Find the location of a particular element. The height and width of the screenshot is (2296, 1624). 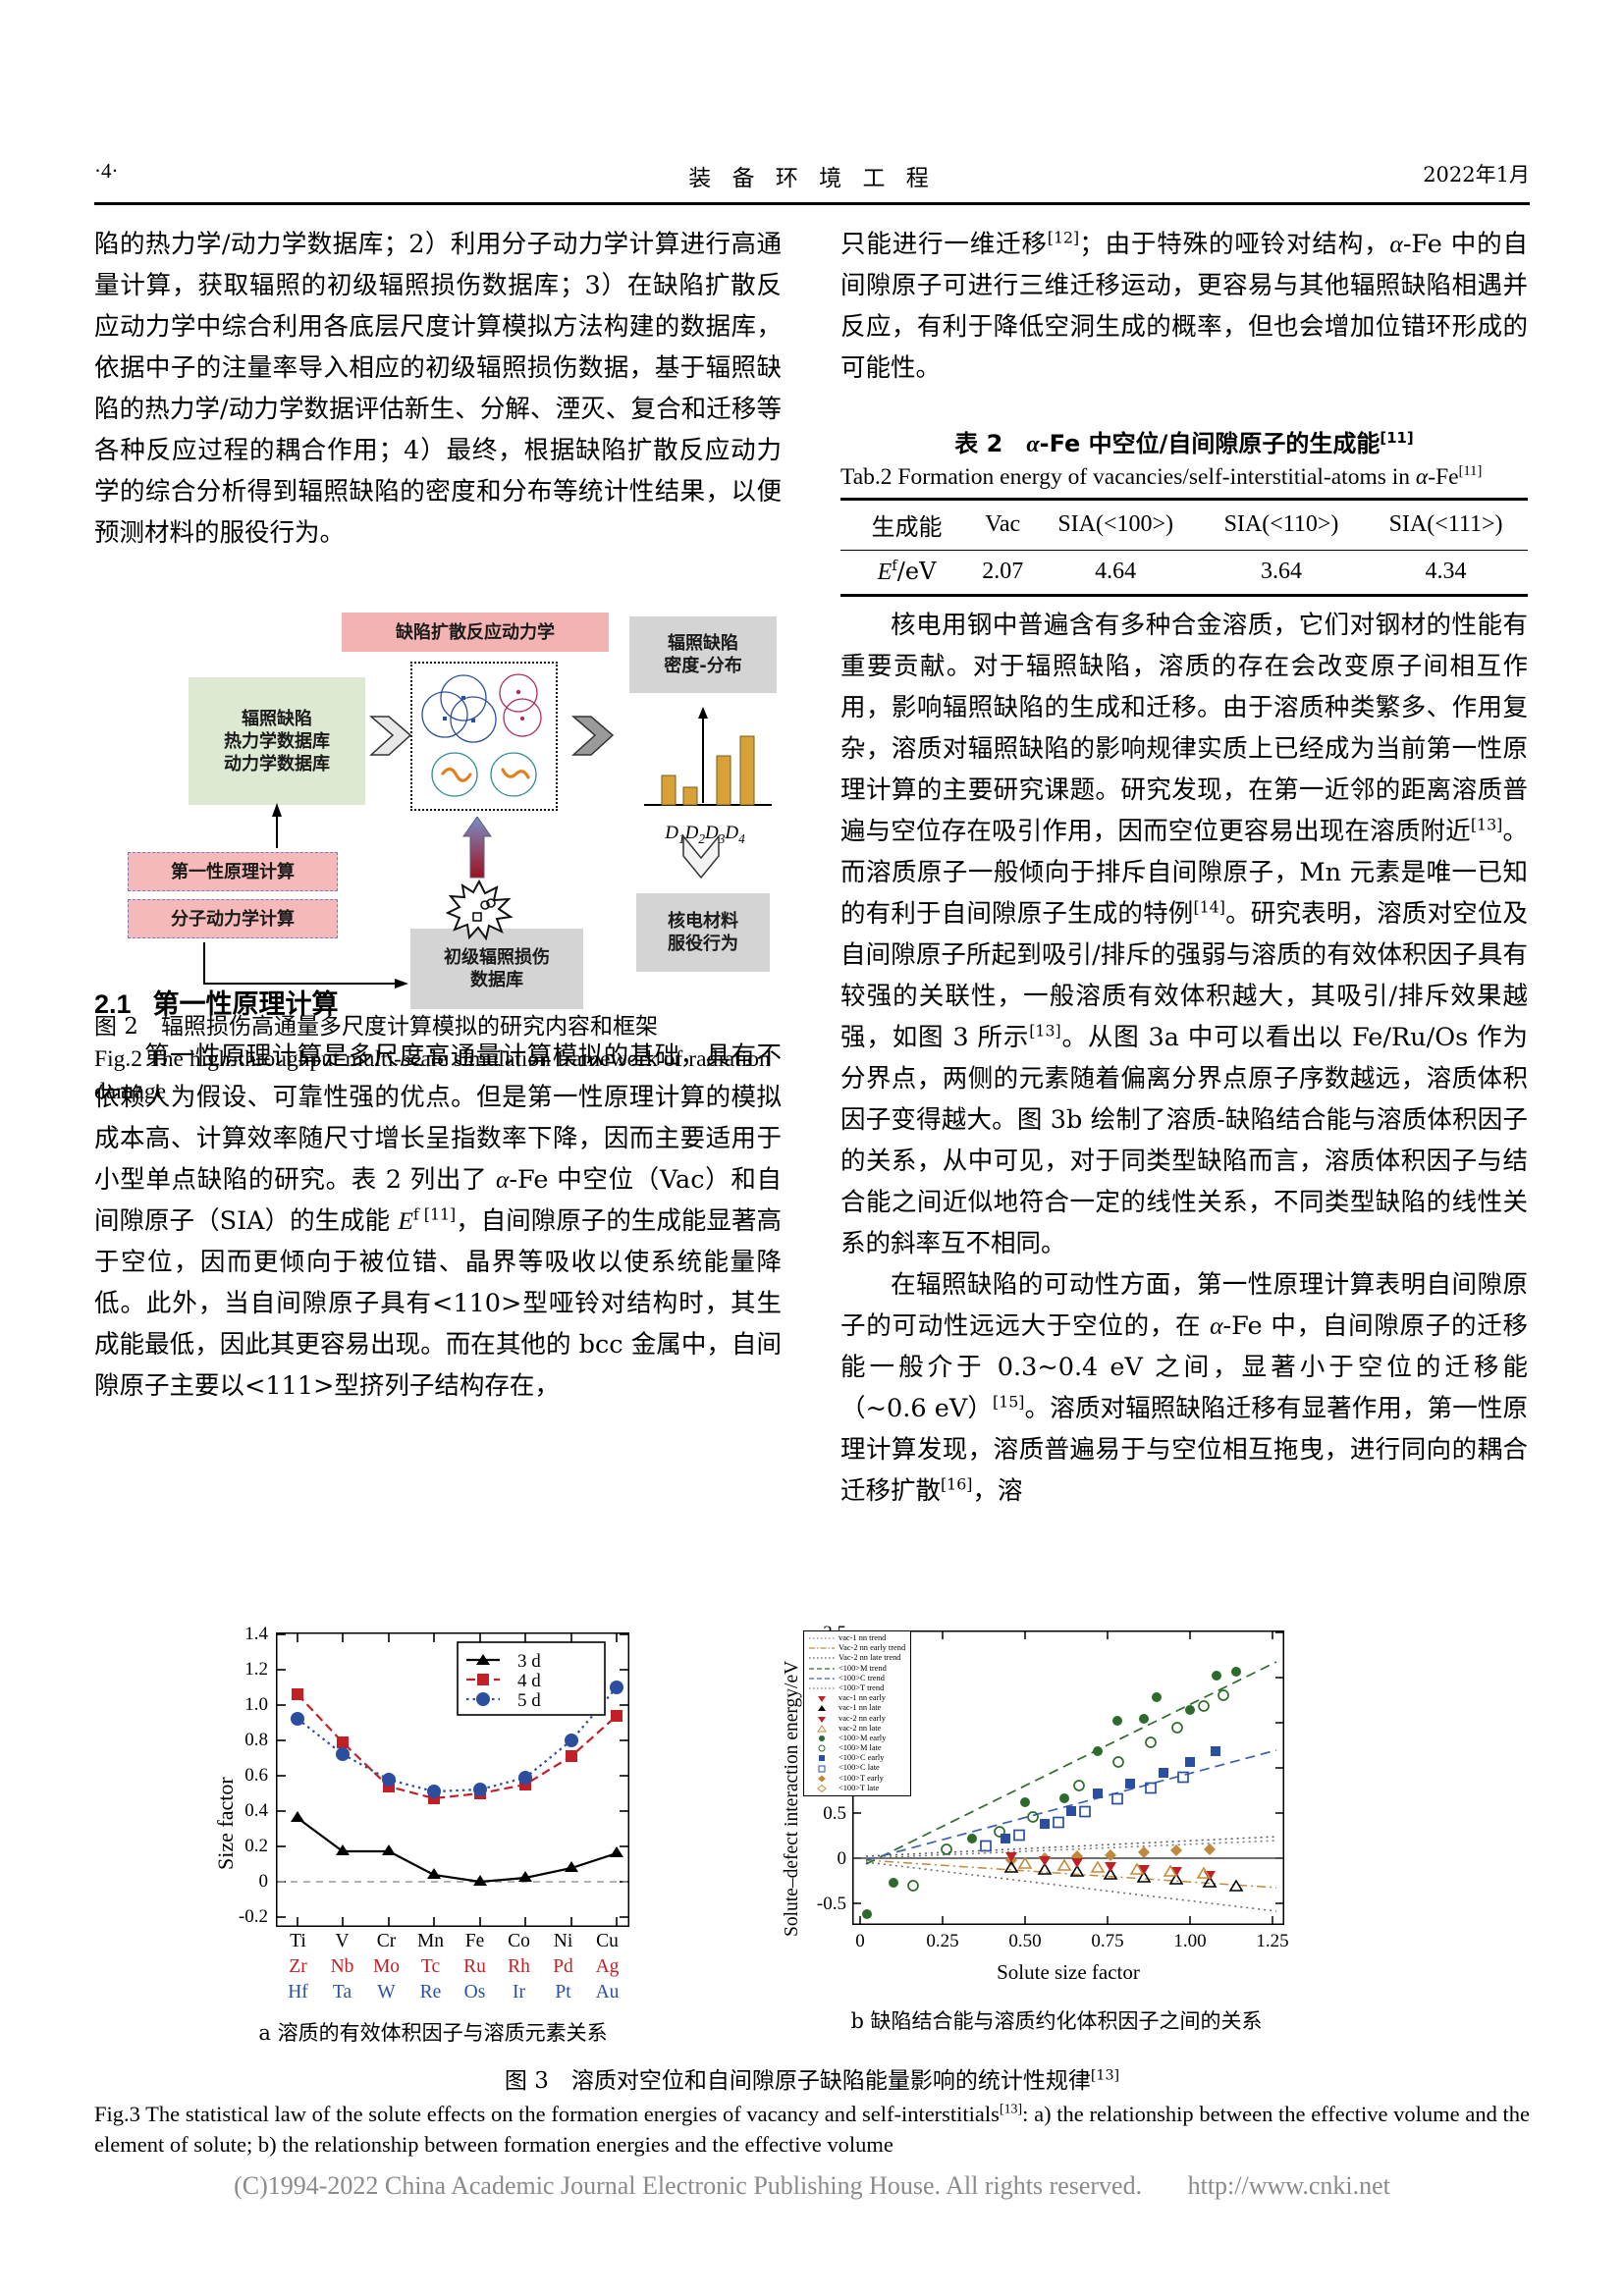

figure3b-legend-label-12: <100>C early is located at coordinates (862, 1758).